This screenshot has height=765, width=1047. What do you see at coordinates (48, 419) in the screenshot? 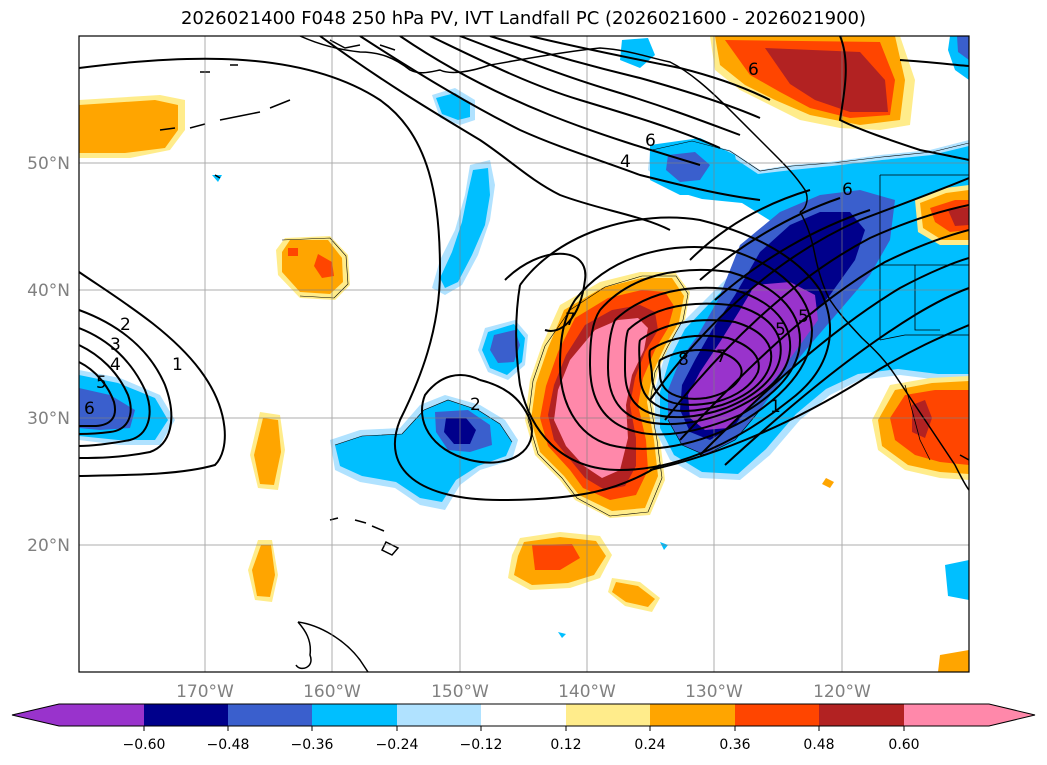
I see `lat-label: 30°N` at bounding box center [48, 419].